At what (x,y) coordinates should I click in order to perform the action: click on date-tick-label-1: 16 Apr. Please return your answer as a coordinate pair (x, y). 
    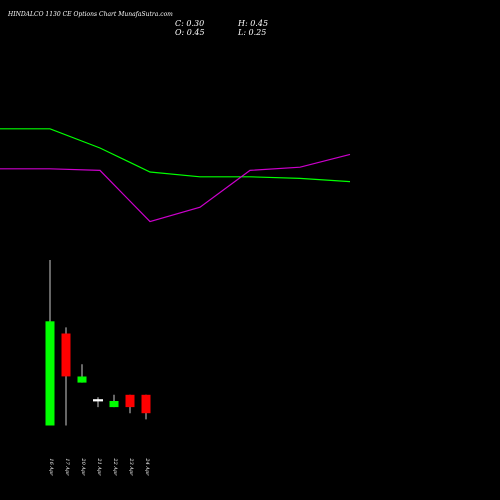
    Looking at the image, I should click on (51, 467).